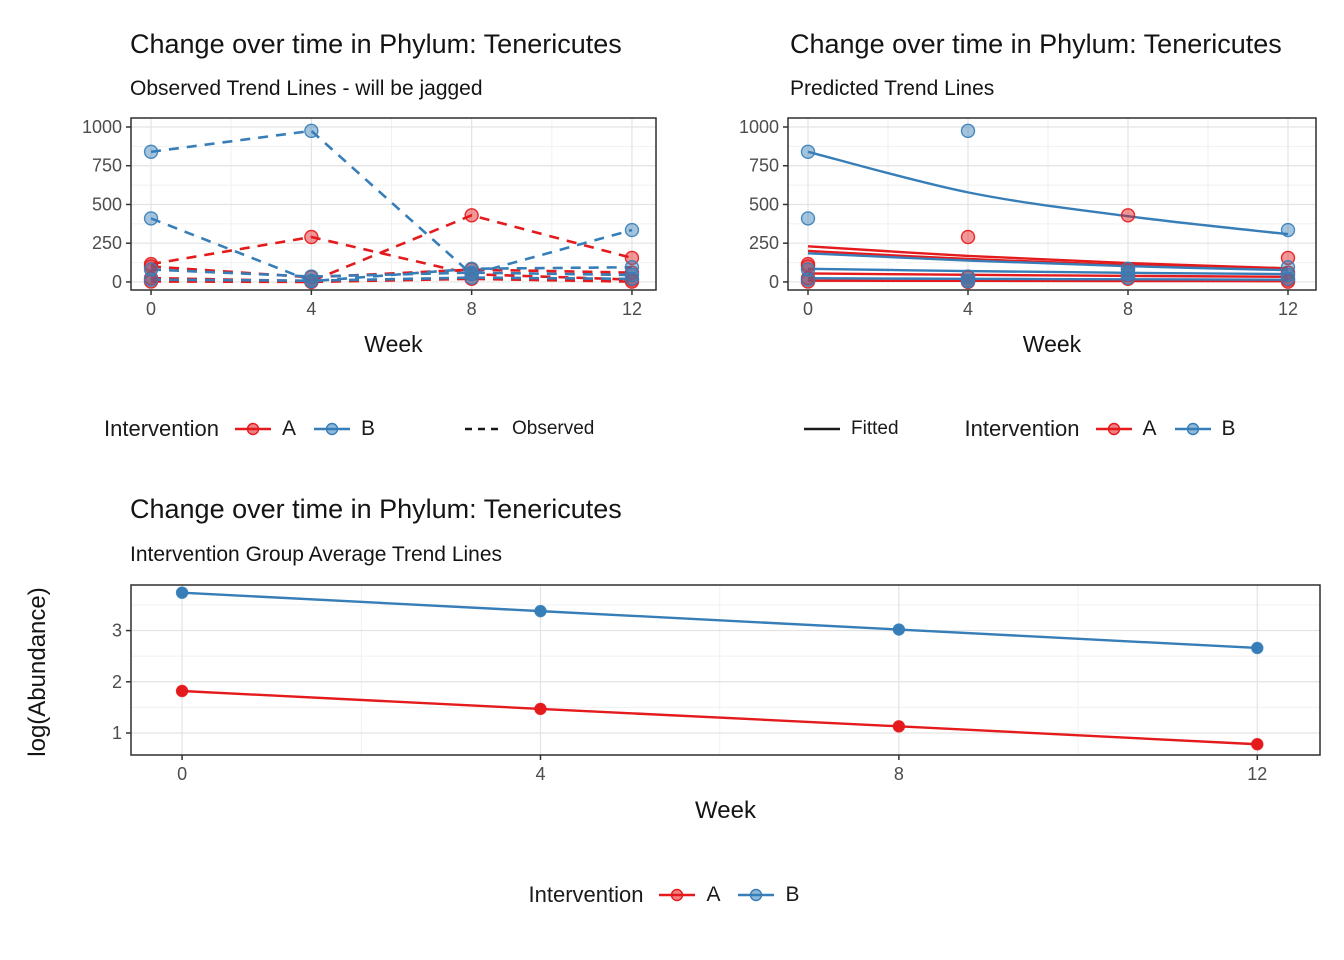 The height and width of the screenshot is (960, 1344). What do you see at coordinates (850, 429) in the screenshot?
I see `legend-item-fitted: Fitted` at bounding box center [850, 429].